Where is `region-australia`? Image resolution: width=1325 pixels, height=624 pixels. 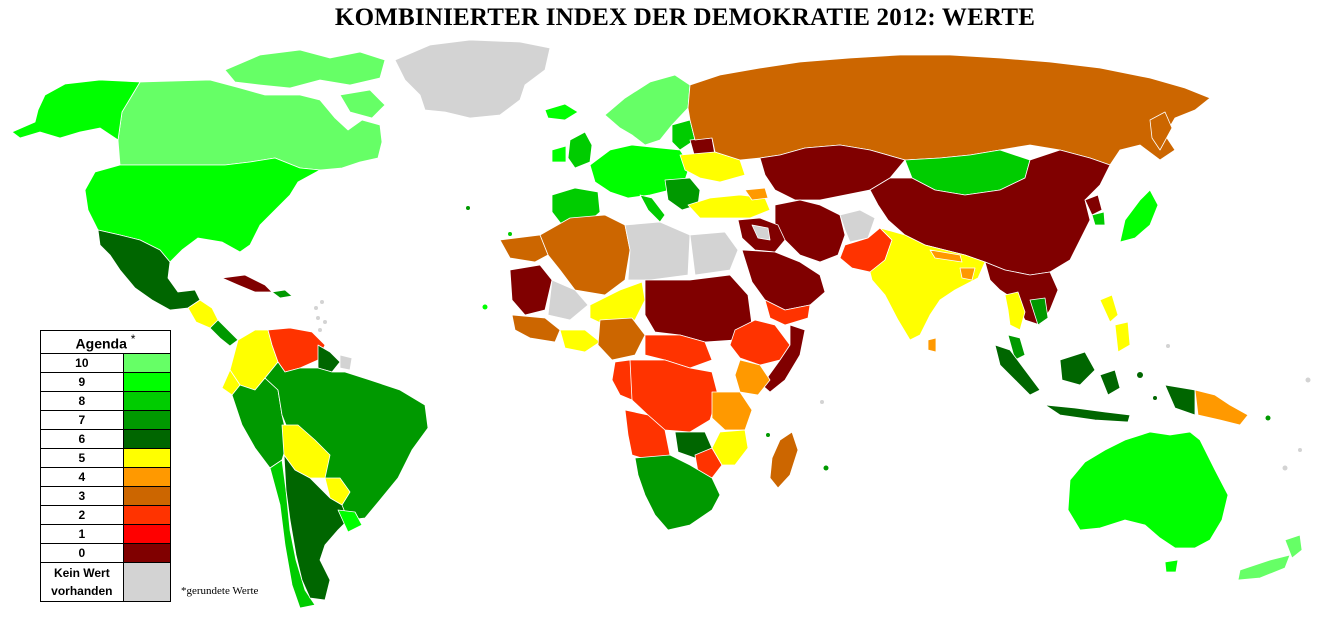 region-australia is located at coordinates (1148, 490).